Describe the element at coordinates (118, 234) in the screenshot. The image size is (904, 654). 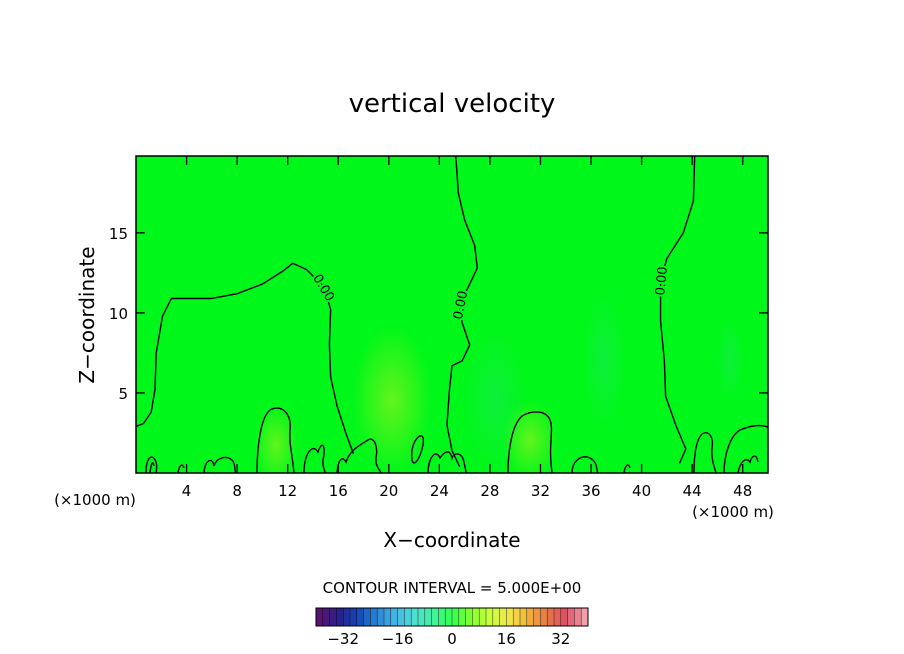
I see `y-tick-label: 15` at that location.